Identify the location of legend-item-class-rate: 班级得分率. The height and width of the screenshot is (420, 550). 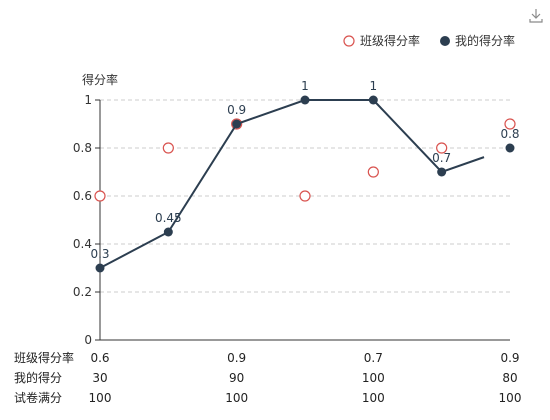
(381, 40).